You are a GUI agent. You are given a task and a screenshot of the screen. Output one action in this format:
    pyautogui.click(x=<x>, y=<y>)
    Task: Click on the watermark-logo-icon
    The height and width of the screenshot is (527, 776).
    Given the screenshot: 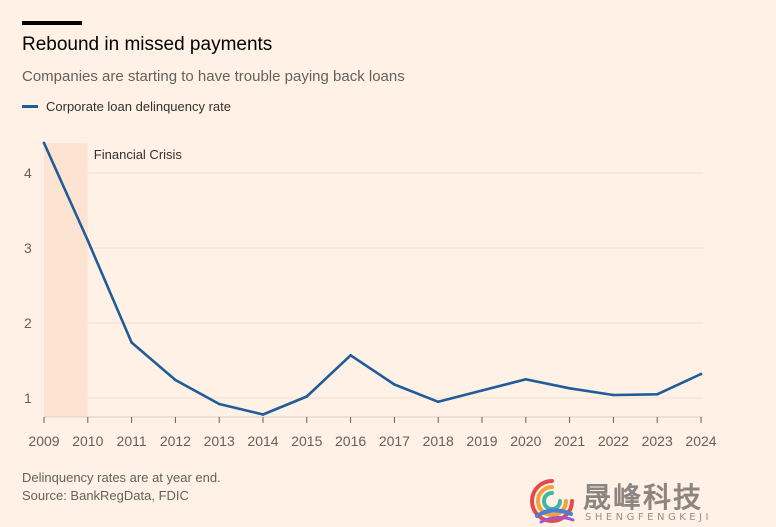 What is the action you would take?
    pyautogui.click(x=552, y=501)
    